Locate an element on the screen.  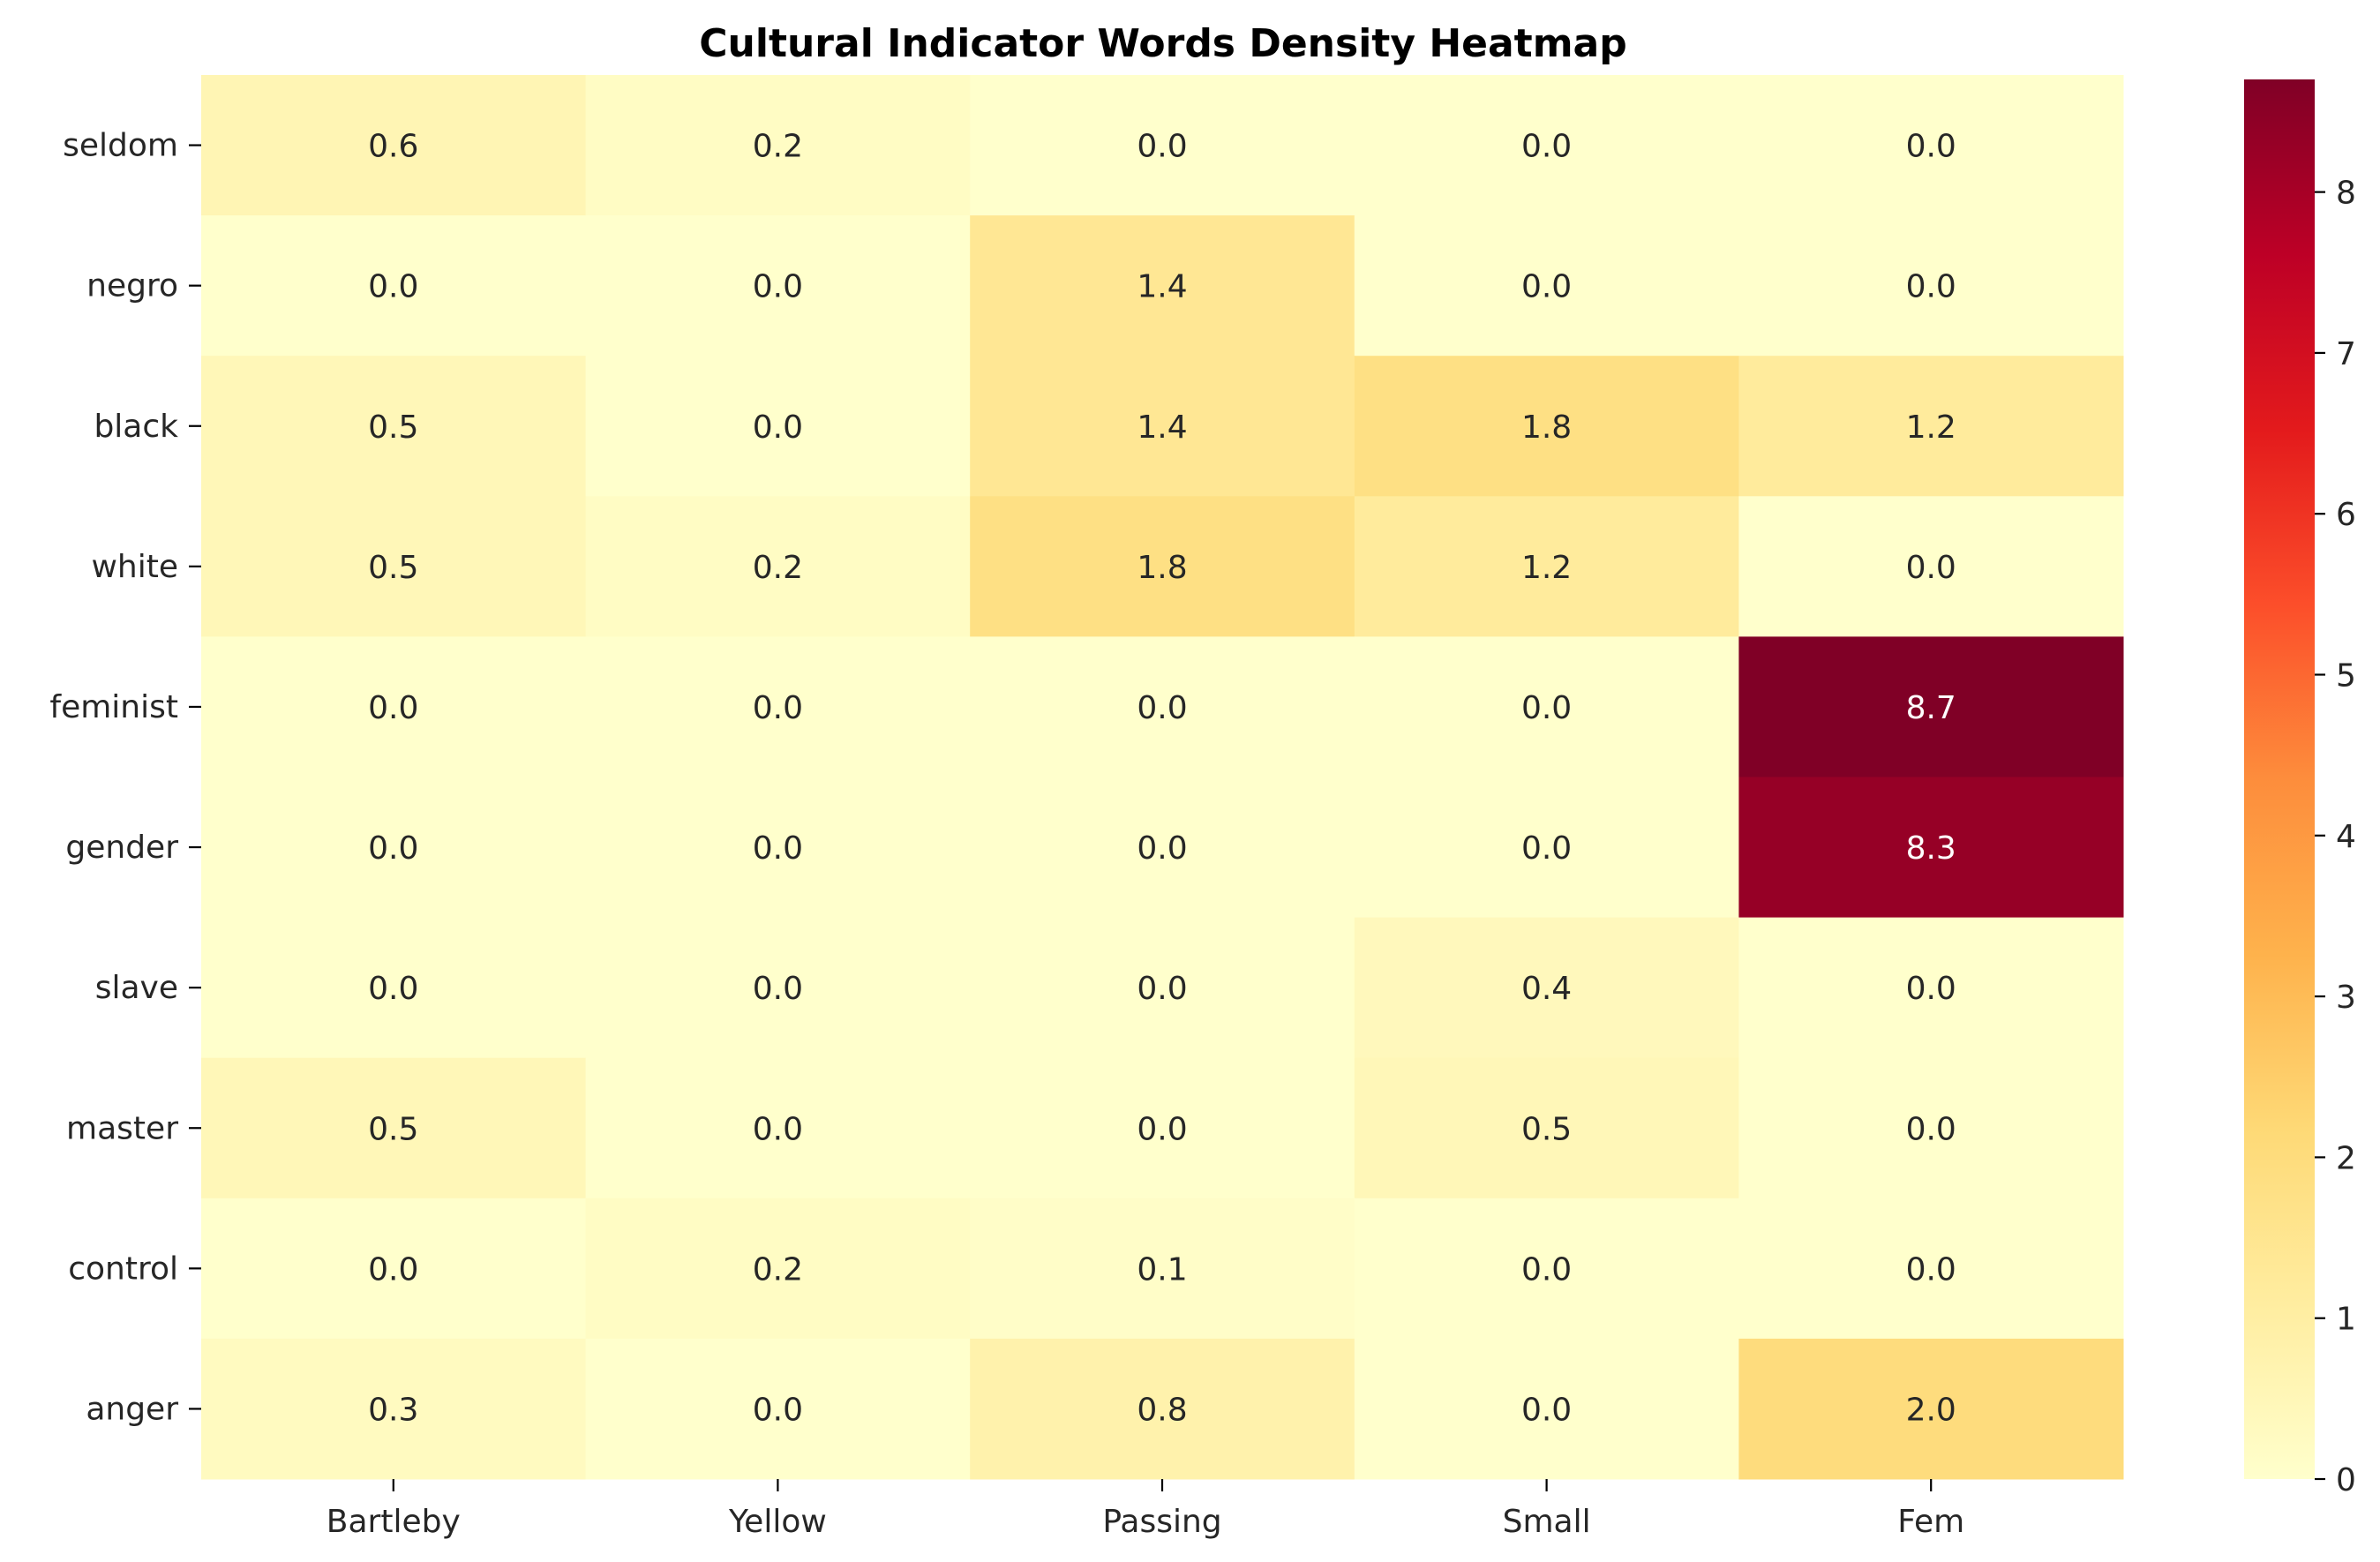
colorbar-tick-label: 6 is located at coordinates (2346, 515).